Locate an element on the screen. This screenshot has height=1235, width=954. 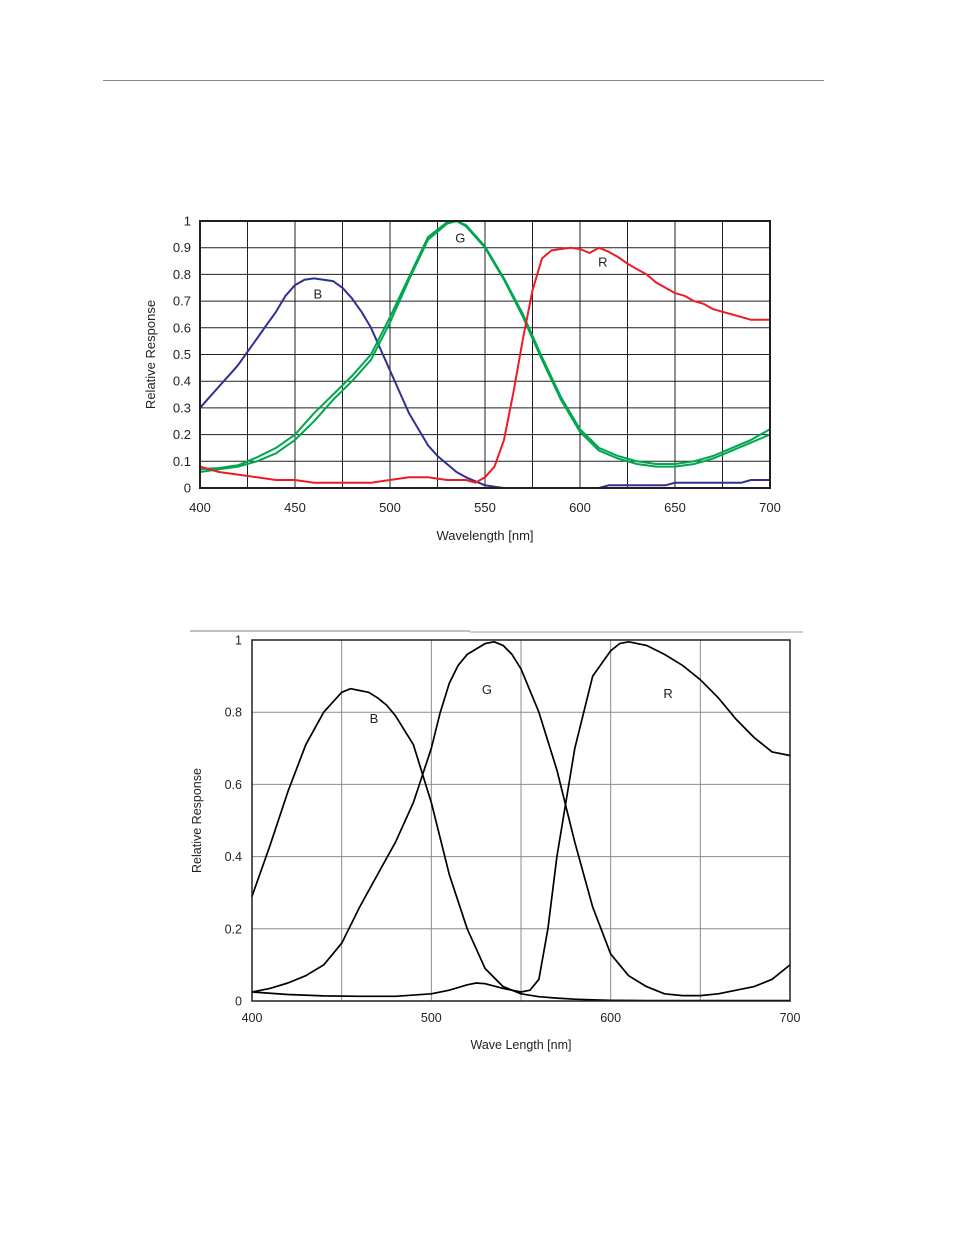
chart2-x-tick-labels: 400 500 600 700 is located at coordinates (521, 1018).